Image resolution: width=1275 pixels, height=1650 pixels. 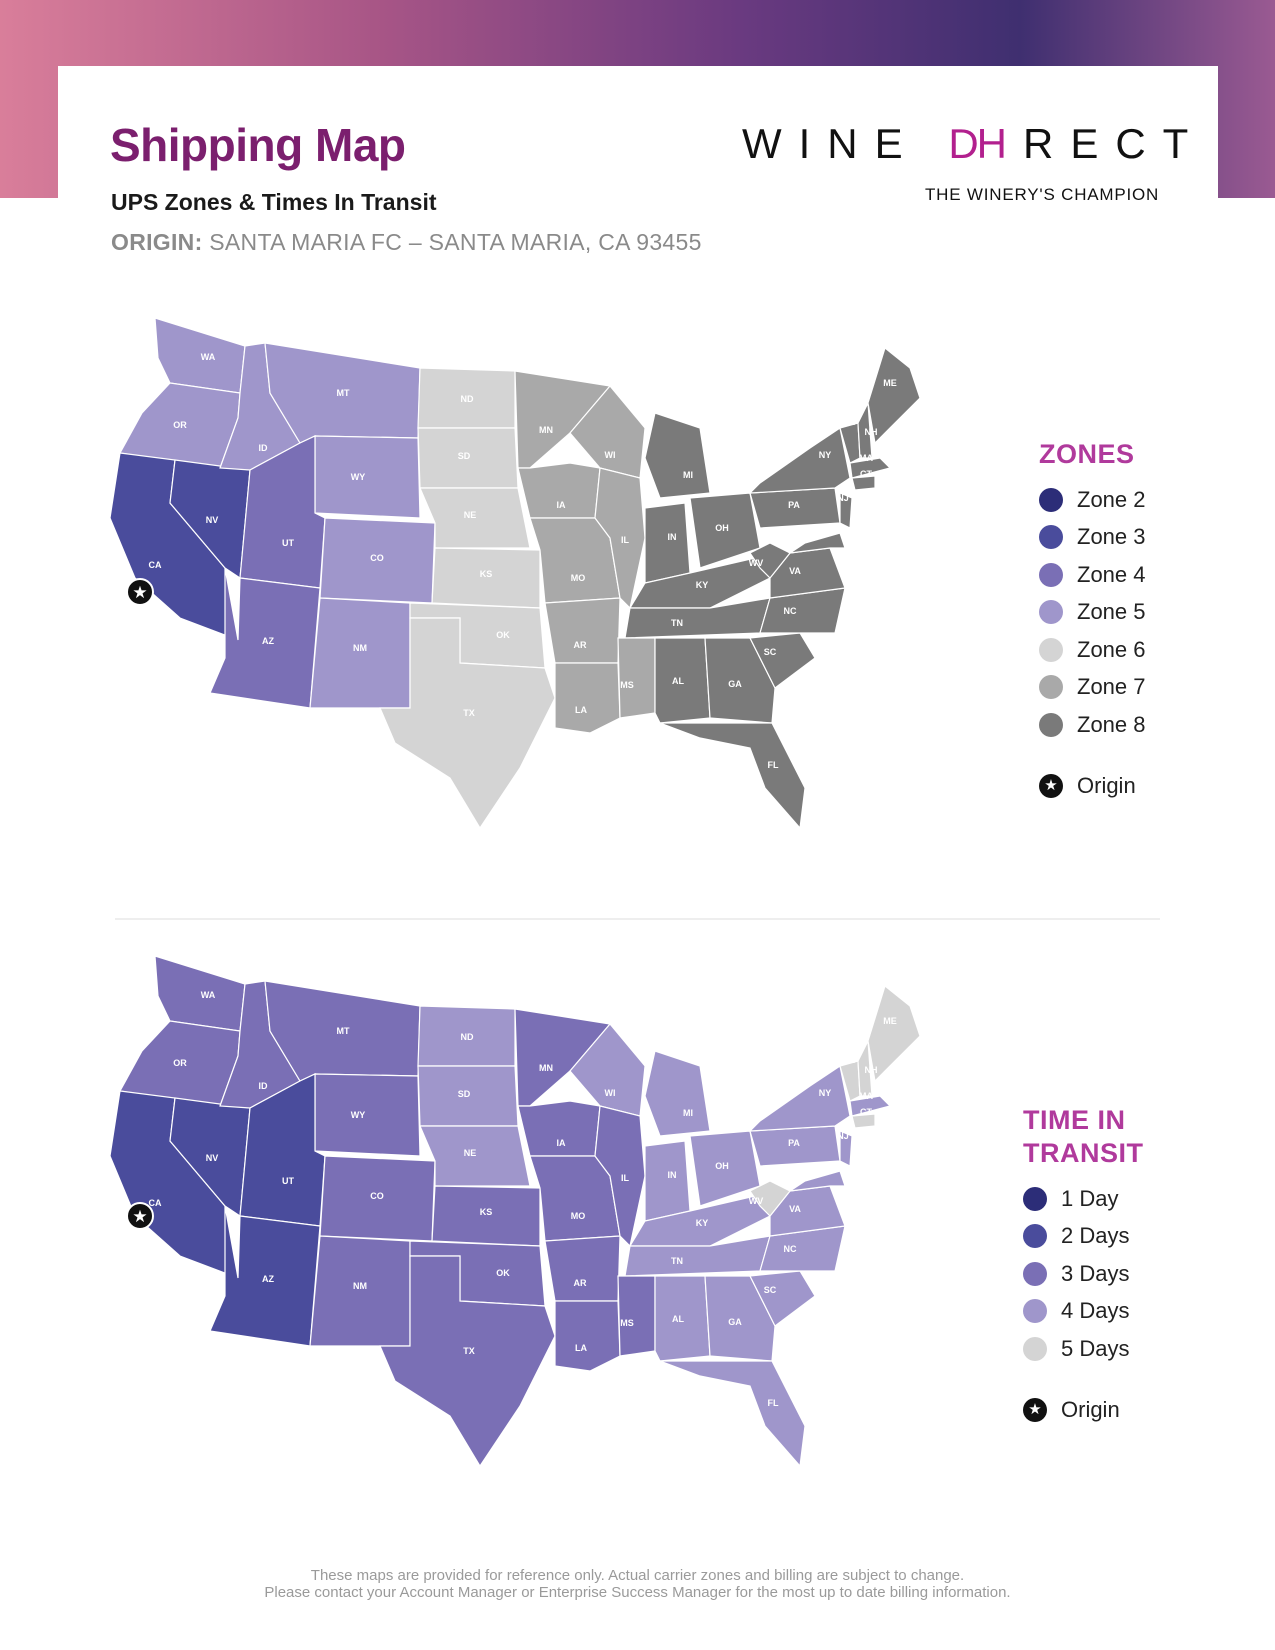 What do you see at coordinates (851, 422) in the screenshot?
I see `zones-state-label: VT` at bounding box center [851, 422].